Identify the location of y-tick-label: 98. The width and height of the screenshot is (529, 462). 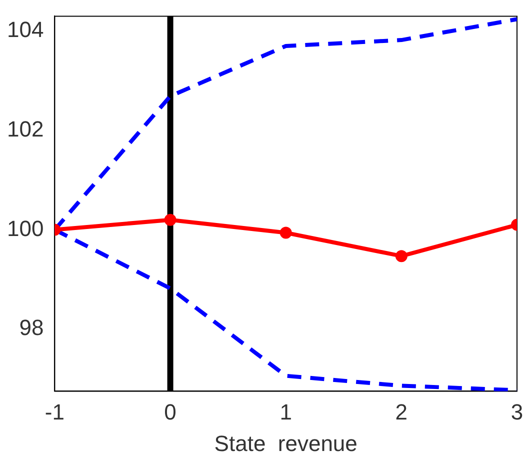
(31, 327).